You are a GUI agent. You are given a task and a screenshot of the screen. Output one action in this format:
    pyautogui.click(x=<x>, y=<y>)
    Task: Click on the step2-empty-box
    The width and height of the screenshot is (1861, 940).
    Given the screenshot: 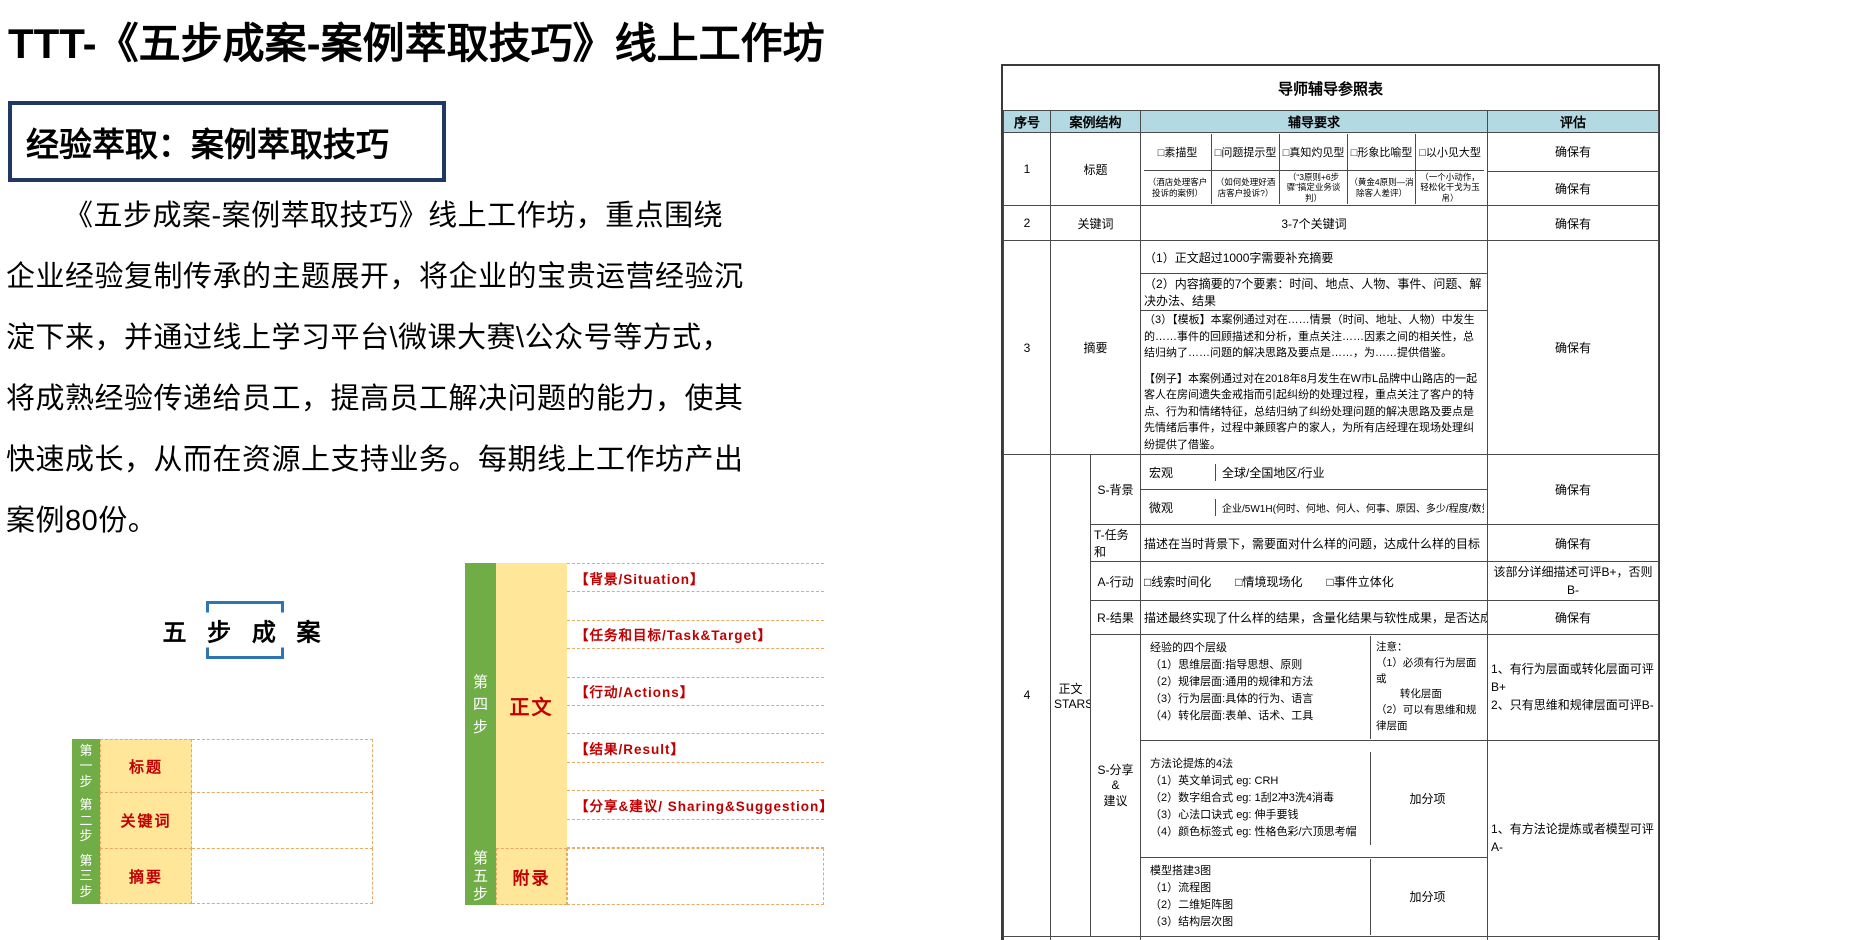 What is the action you would take?
    pyautogui.click(x=282, y=820)
    